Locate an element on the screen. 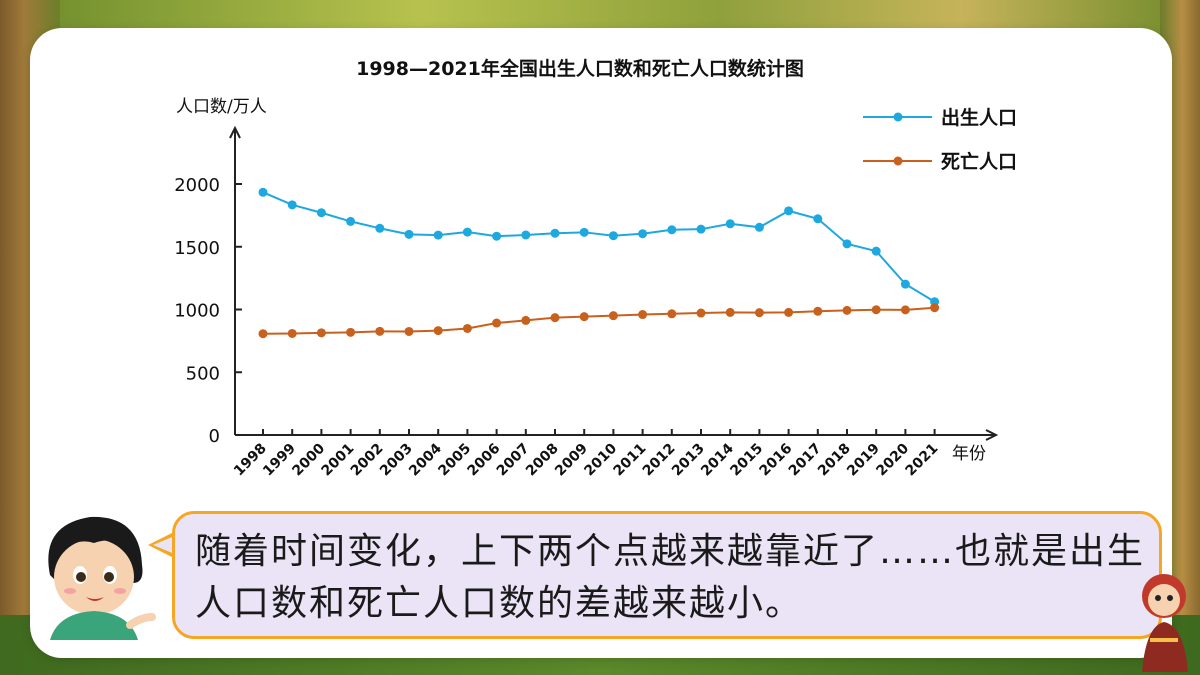 The width and height of the screenshot is (1200, 675). x-tick-label: 2013 is located at coordinates (688, 460).